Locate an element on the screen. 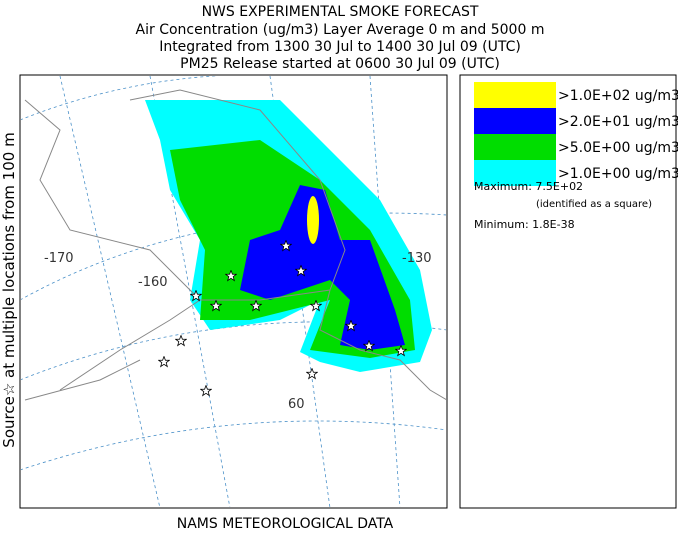 Image resolution: width=678 pixels, height=536 pixels. graticule-label: 60 is located at coordinates (296, 404).